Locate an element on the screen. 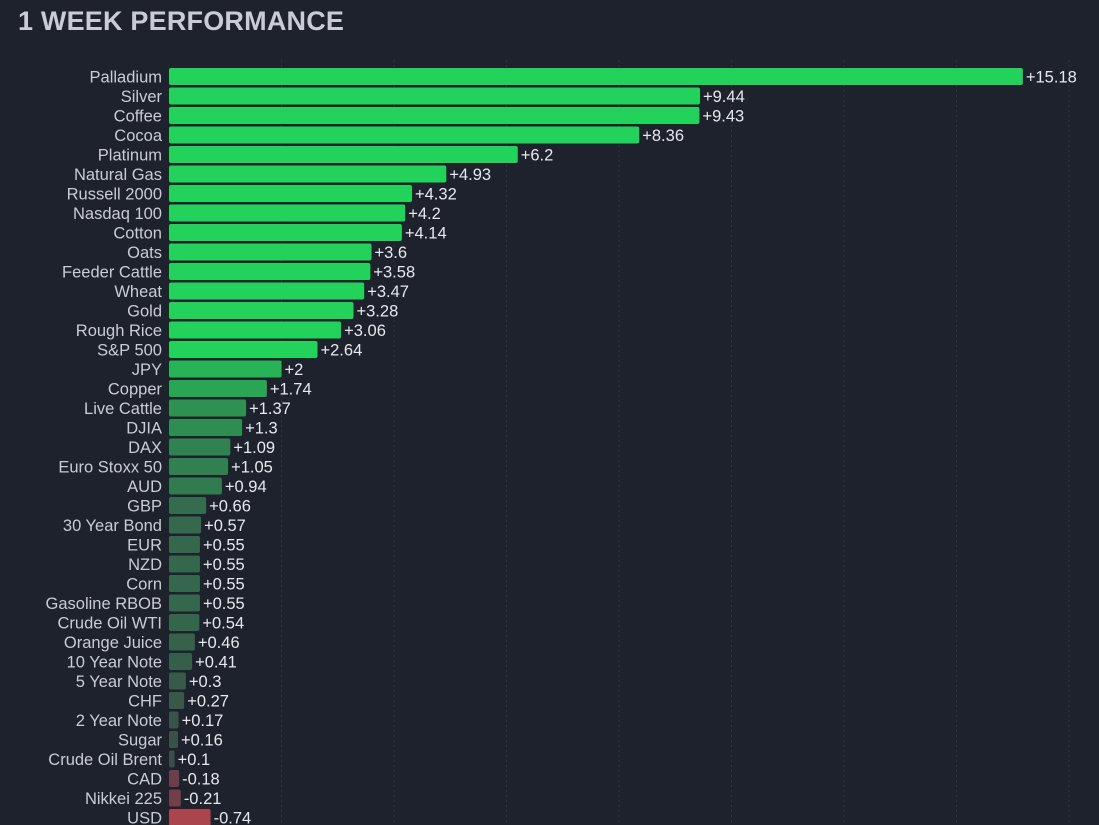 Image resolution: width=1099 pixels, height=825 pixels. value-label: +3.28 is located at coordinates (378, 312).